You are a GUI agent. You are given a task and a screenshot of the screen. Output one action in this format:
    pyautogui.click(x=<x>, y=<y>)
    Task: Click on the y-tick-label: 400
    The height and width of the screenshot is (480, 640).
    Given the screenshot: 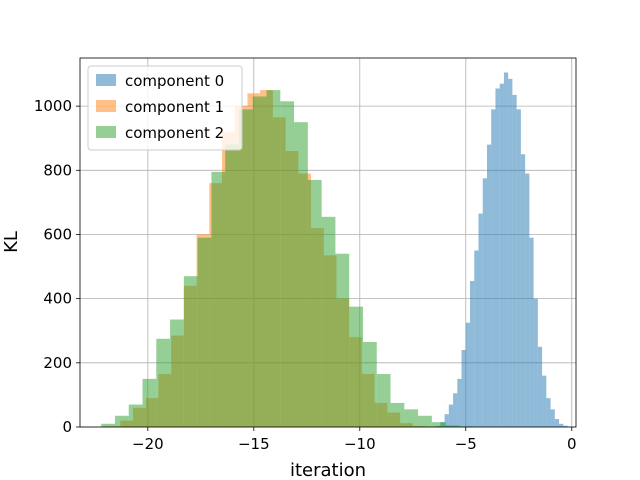 What is the action you would take?
    pyautogui.click(x=57, y=299)
    